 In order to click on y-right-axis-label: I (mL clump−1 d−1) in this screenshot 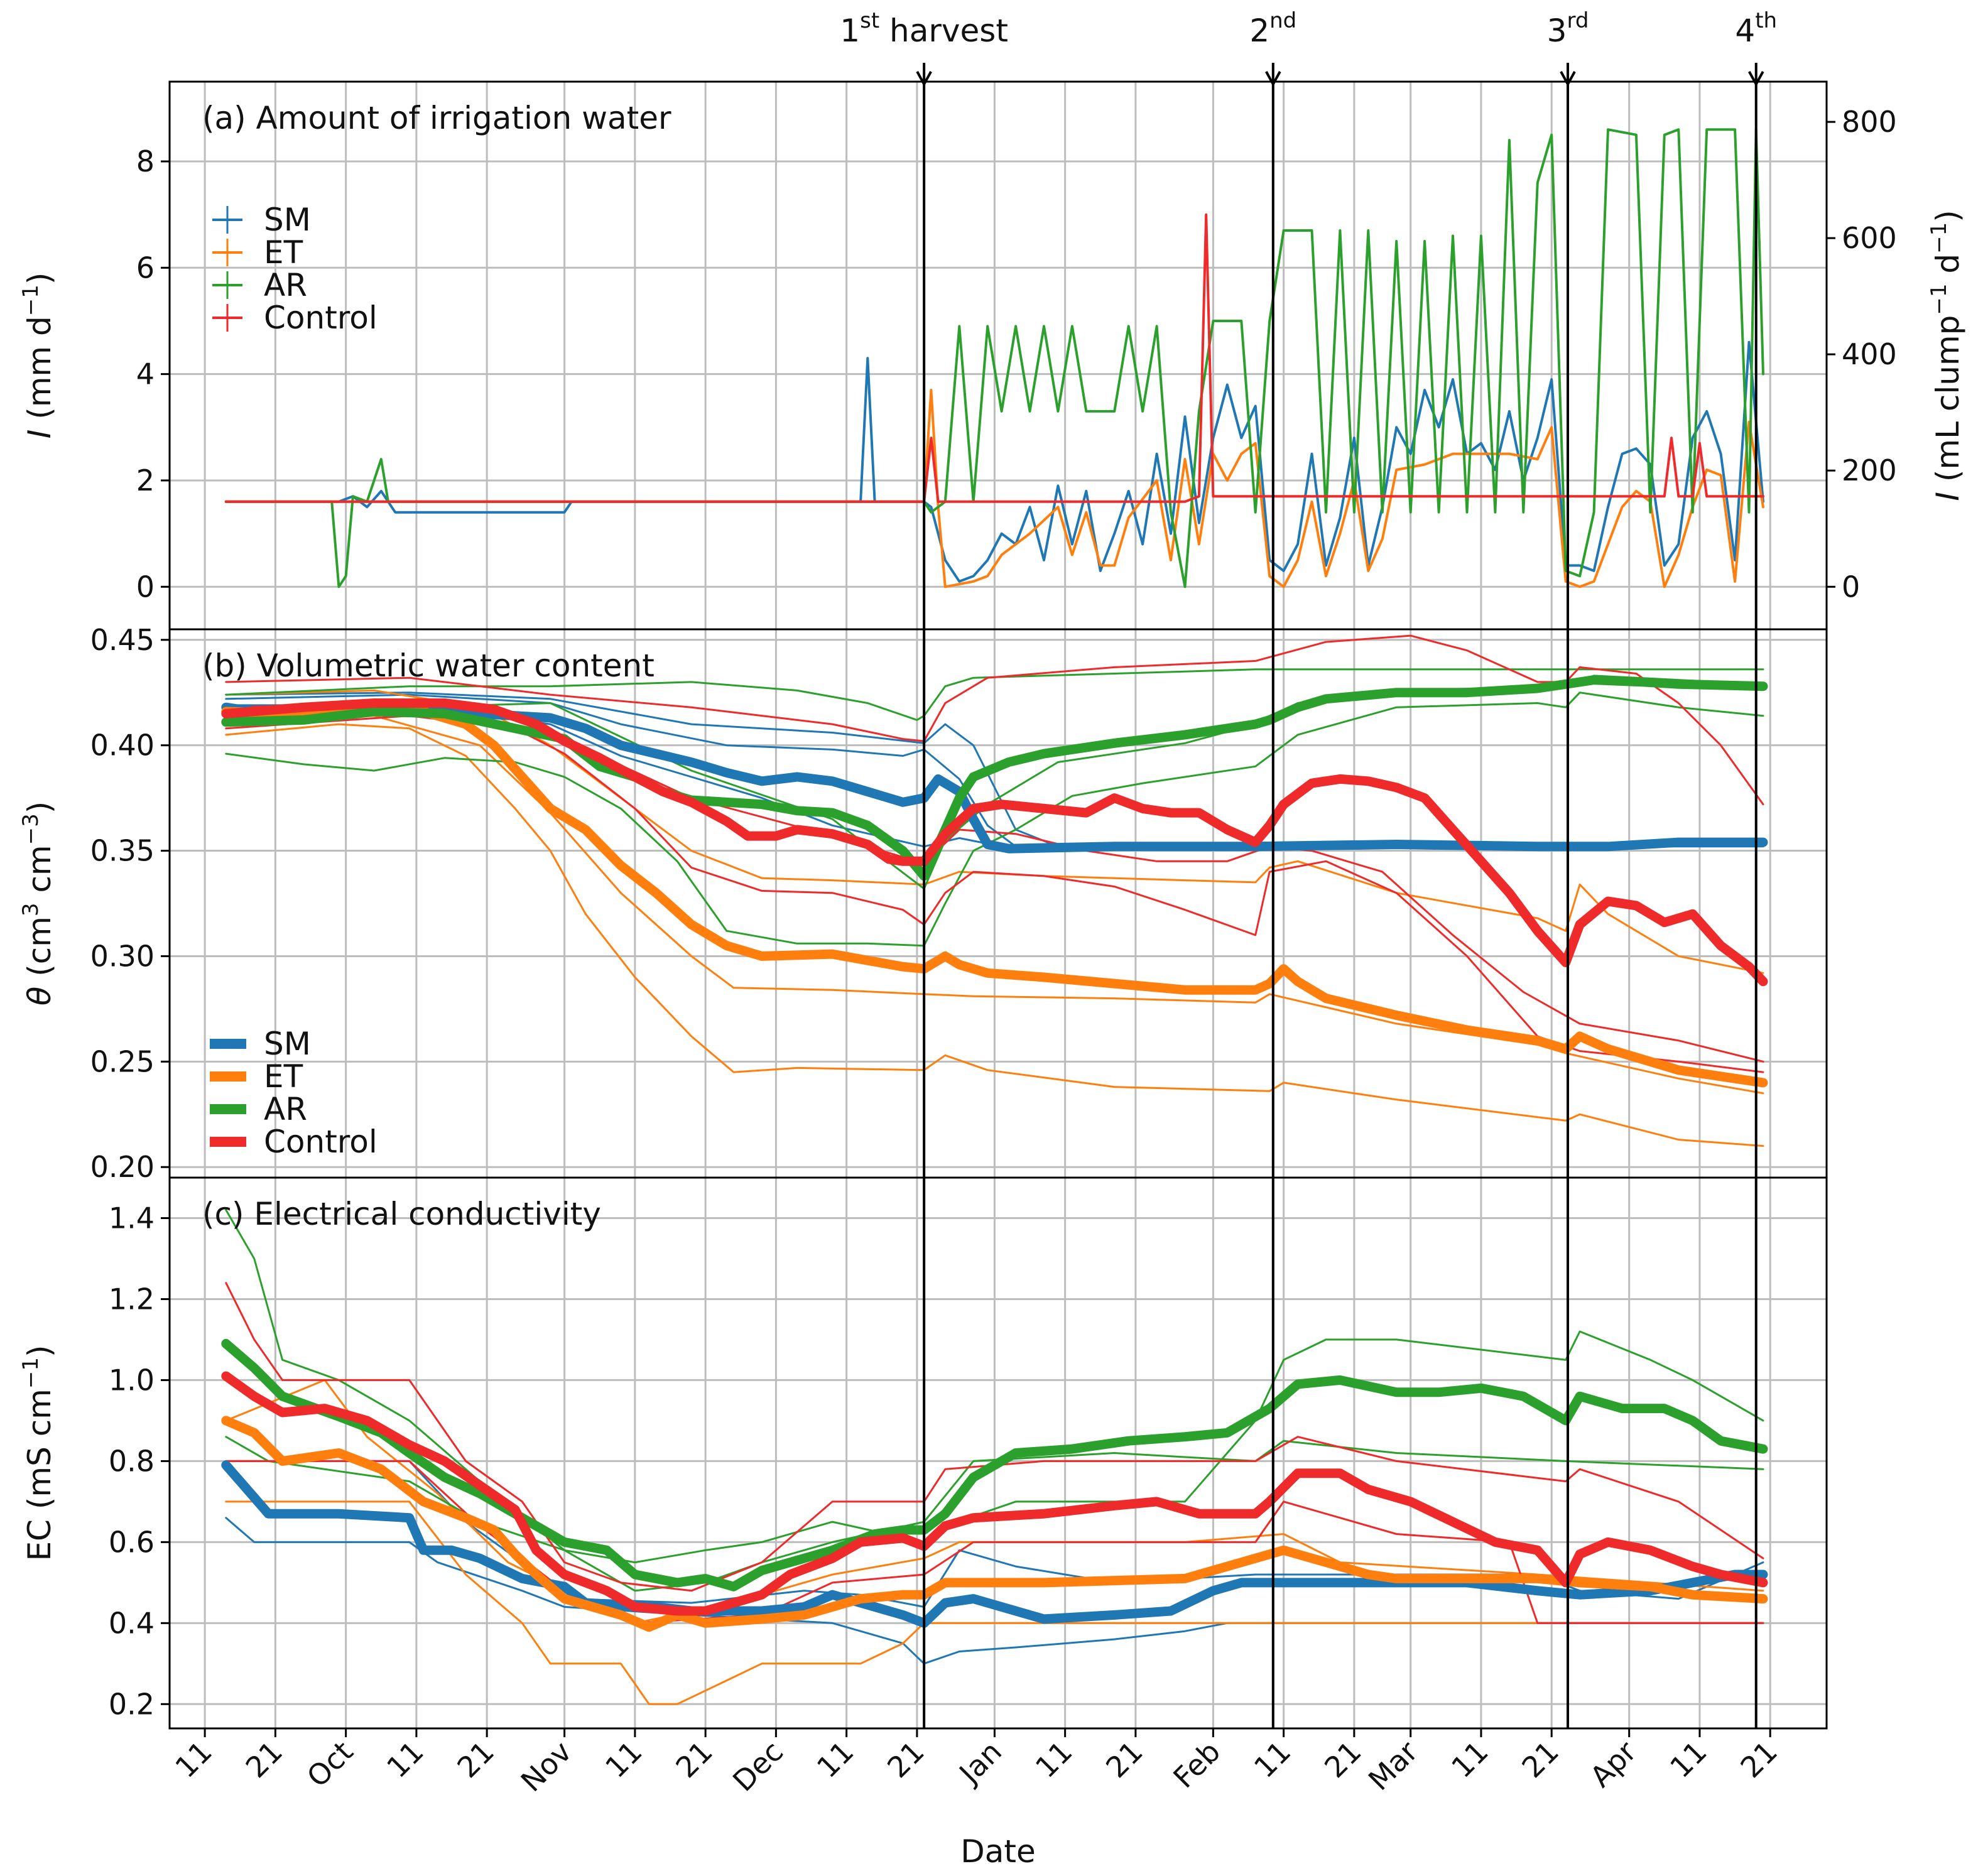, I will do `click(1946, 355)`.